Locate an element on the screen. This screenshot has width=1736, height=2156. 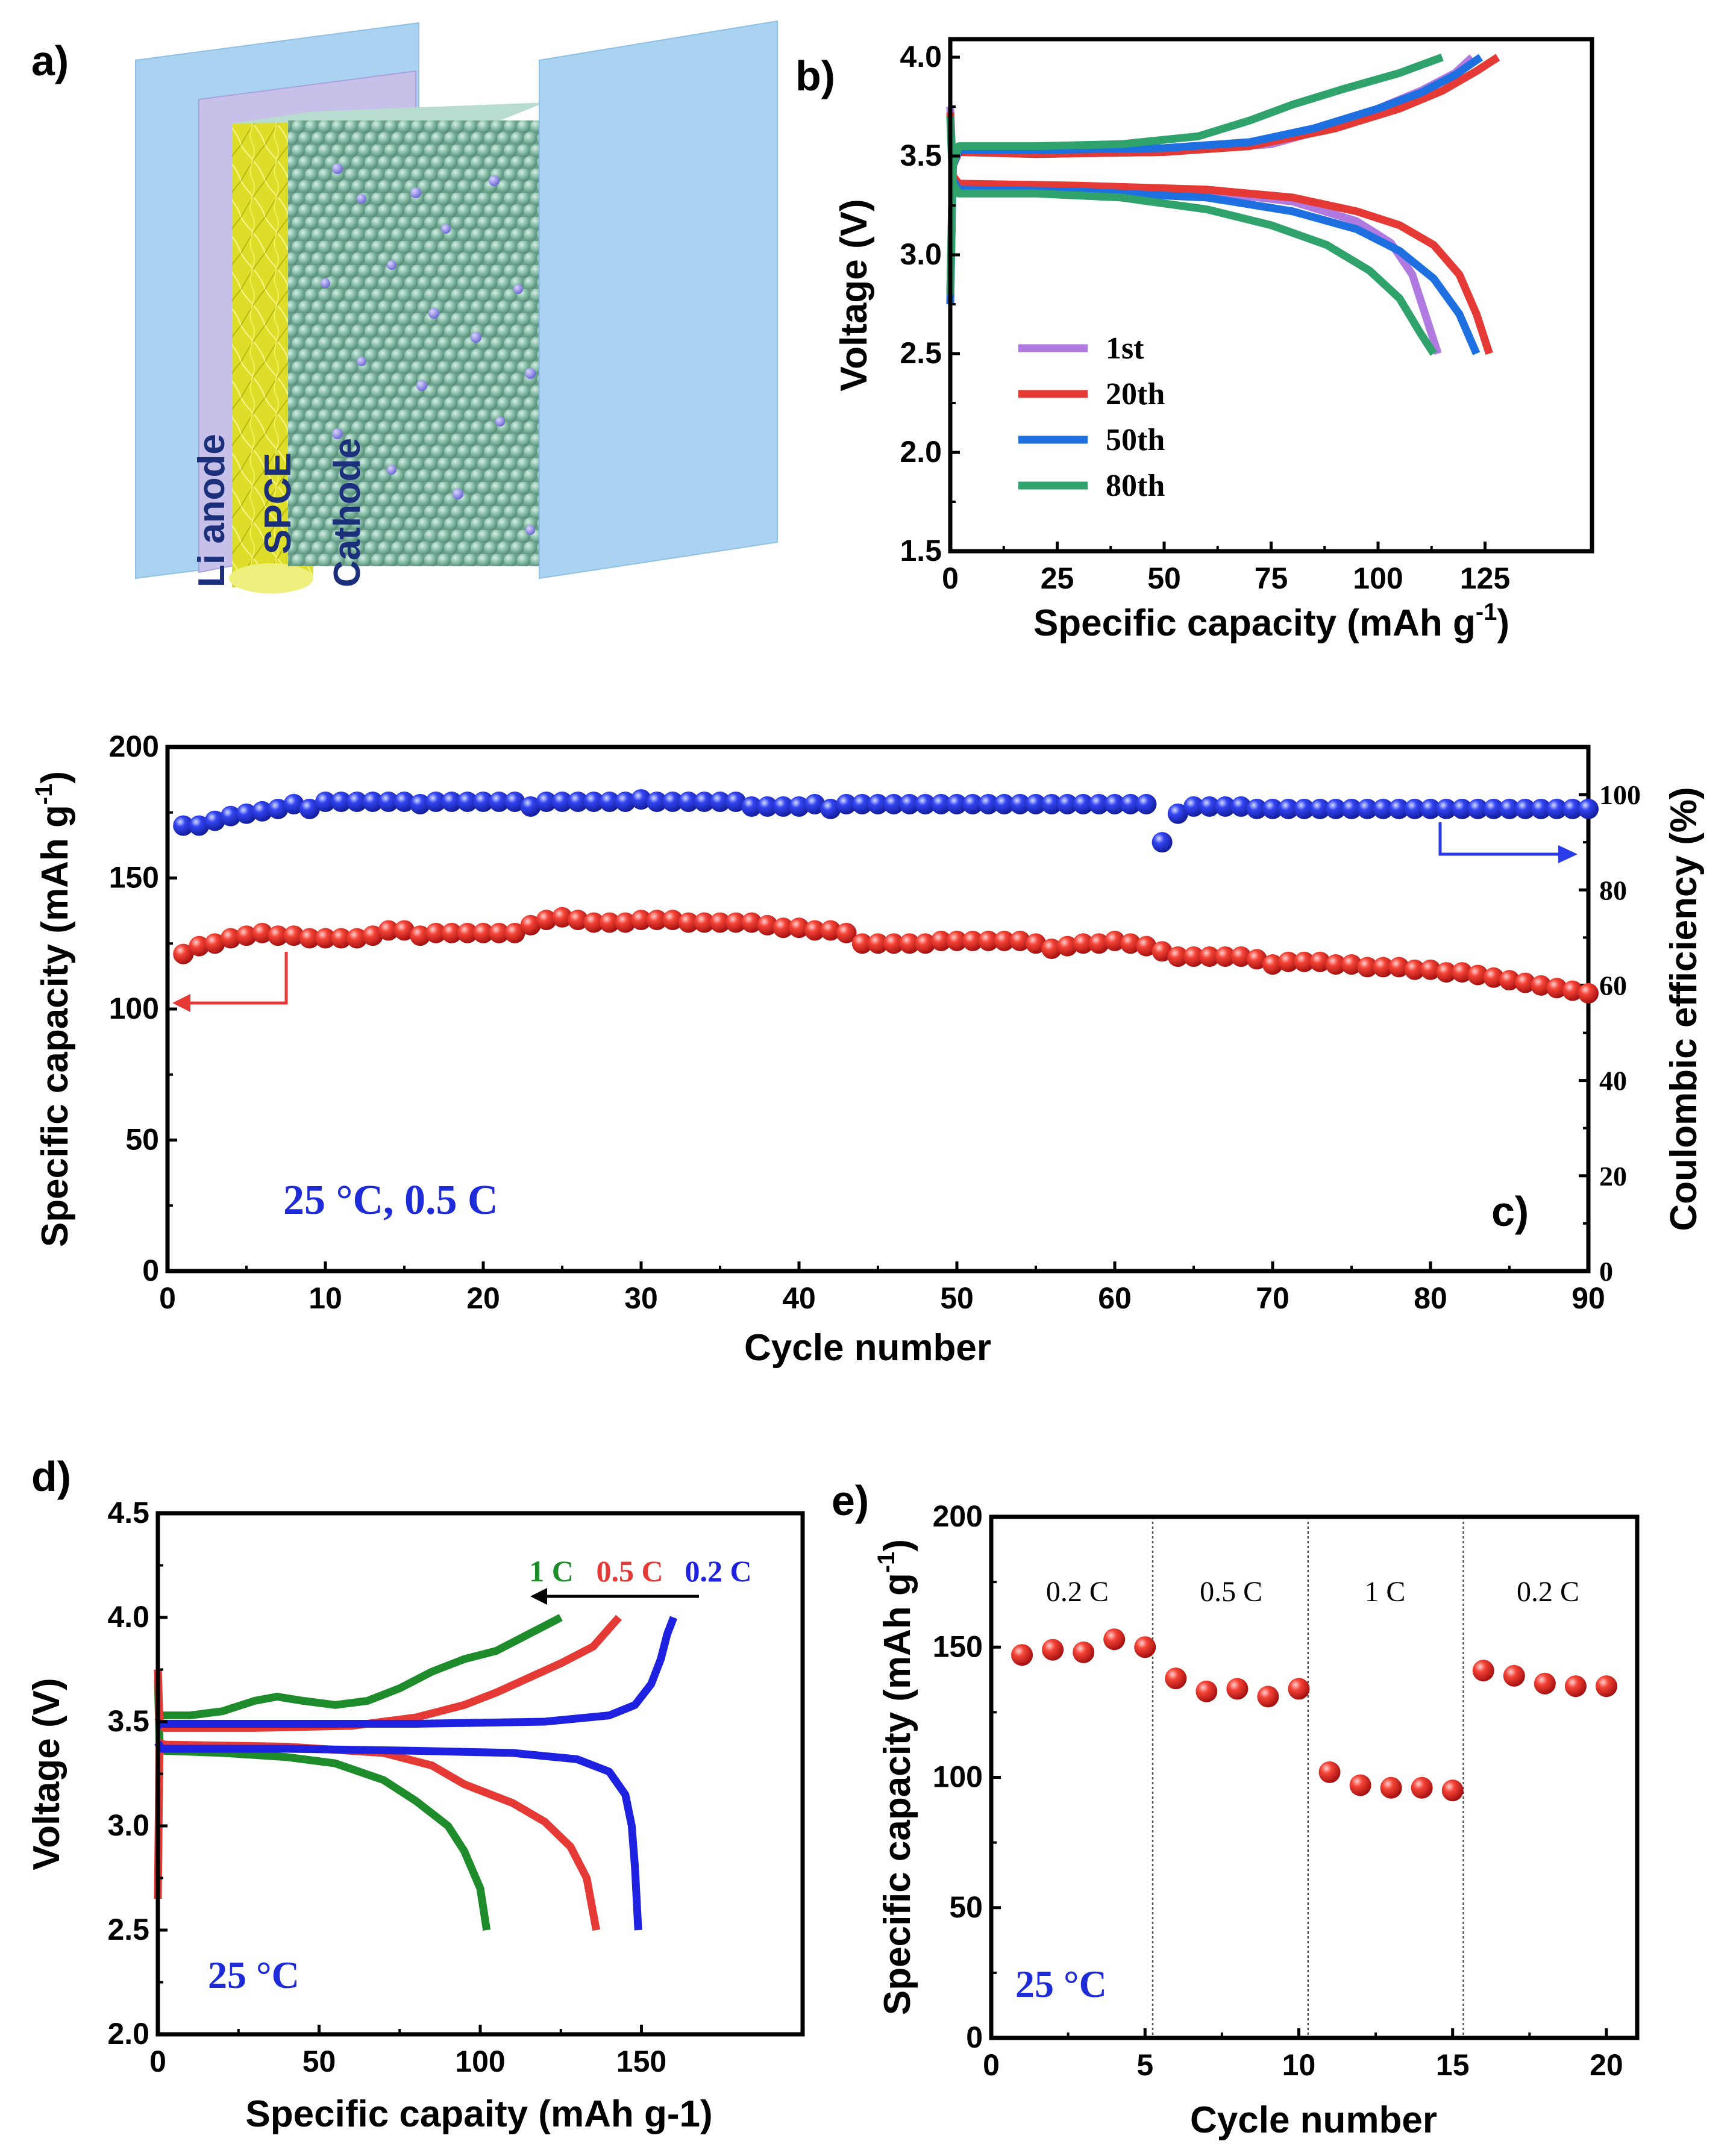
panel-d-ticks: 0 50 100 150 2.0 2.5 3.0 3.5 4.0 4.5 is located at coordinates (386, 1787).